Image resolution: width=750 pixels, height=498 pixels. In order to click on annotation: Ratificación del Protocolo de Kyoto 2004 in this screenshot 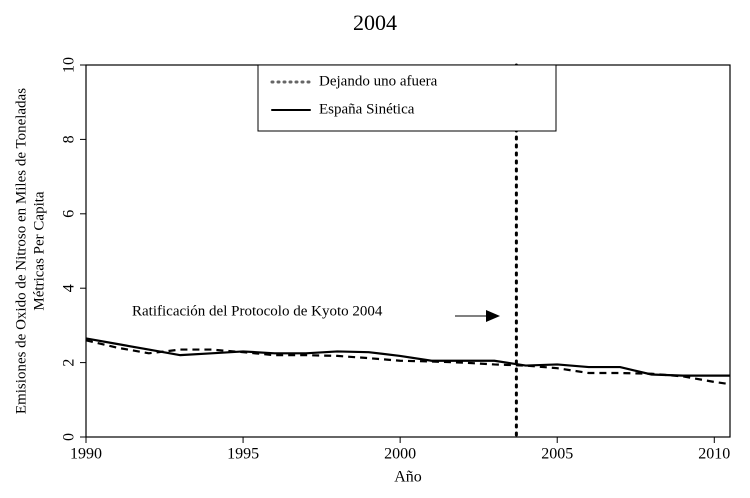, I will do `click(257, 311)`.